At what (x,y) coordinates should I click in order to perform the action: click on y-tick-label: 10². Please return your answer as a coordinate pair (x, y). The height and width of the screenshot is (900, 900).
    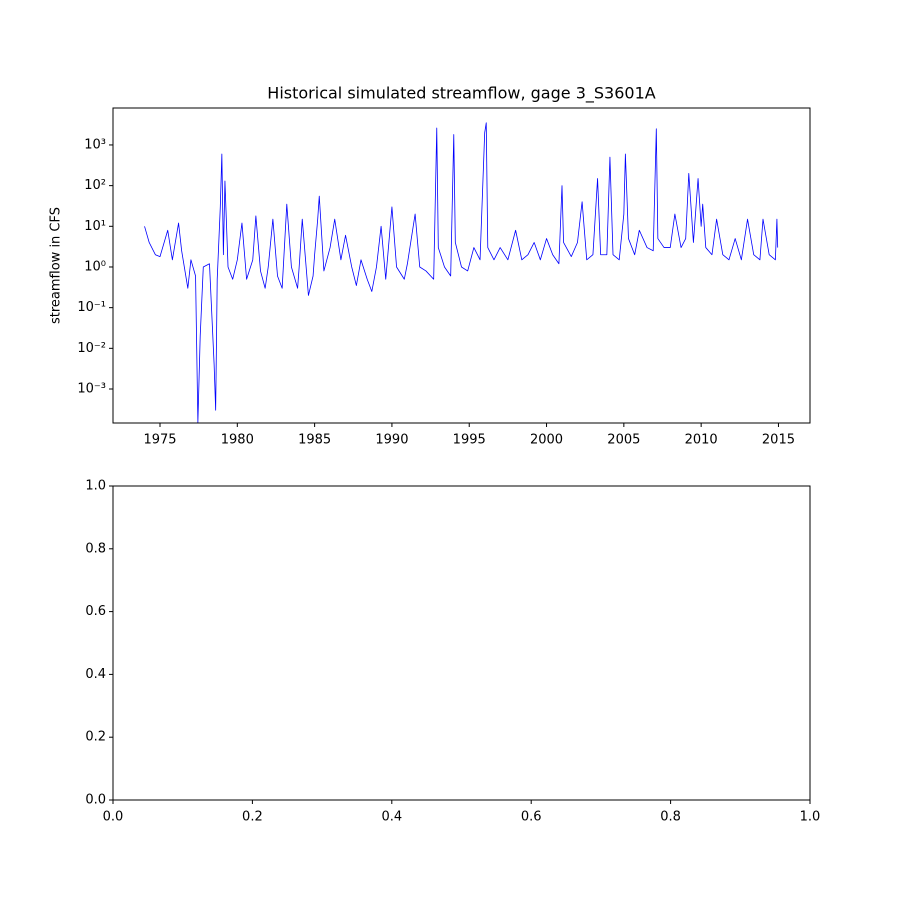
    Looking at the image, I should click on (95, 185).